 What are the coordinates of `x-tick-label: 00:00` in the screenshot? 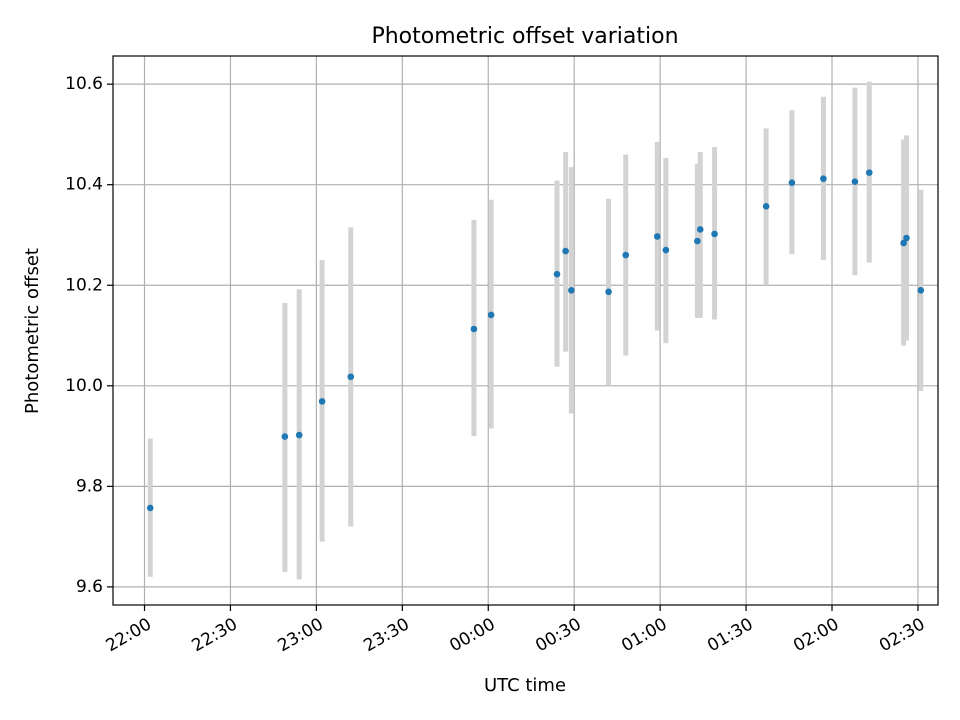 It's located at (472, 635).